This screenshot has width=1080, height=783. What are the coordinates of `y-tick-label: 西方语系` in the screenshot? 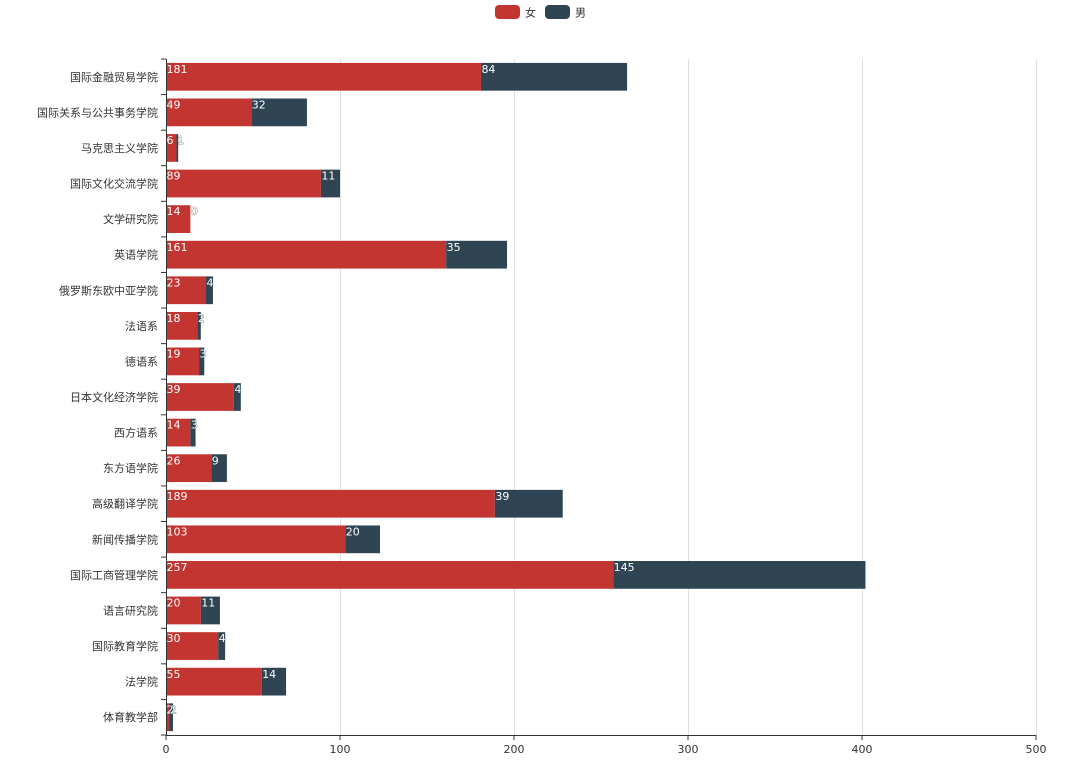 It's located at (136, 433).